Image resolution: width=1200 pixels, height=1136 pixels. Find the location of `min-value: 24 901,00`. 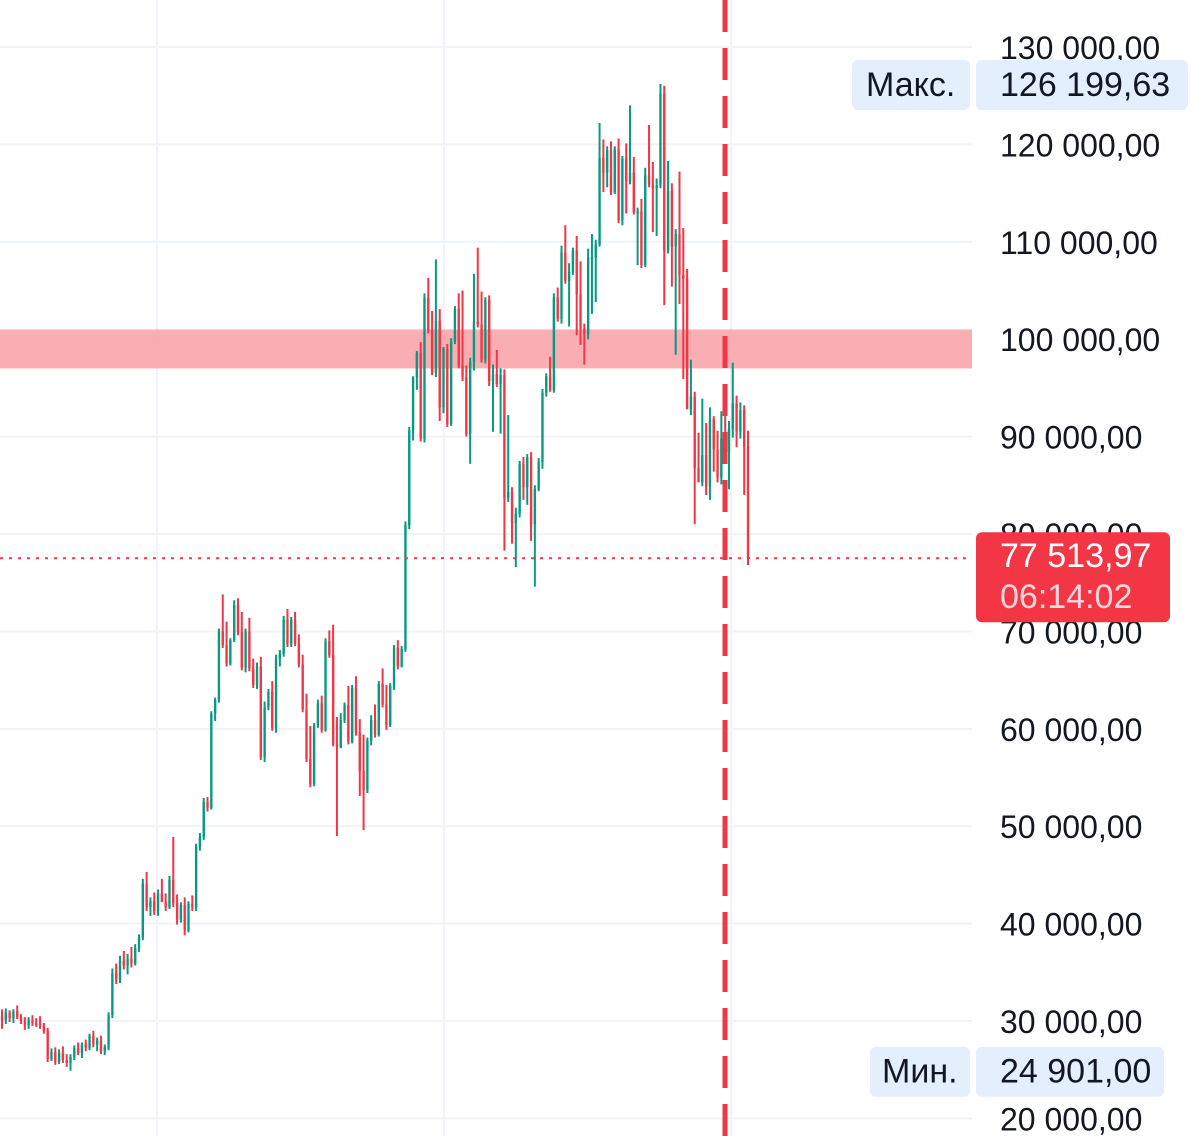

min-value: 24 901,00 is located at coordinates (1075, 1072).